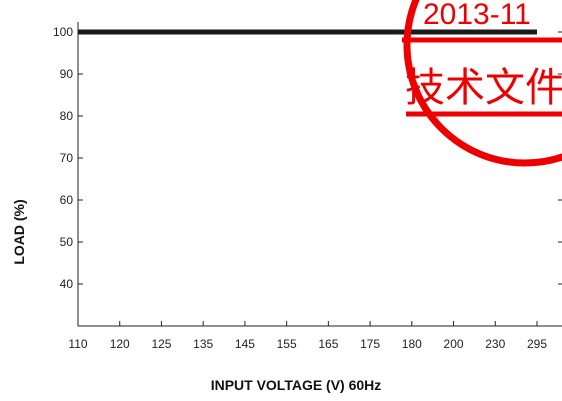  Describe the element at coordinates (203, 344) in the screenshot. I see `x-tick-label: 135` at that location.